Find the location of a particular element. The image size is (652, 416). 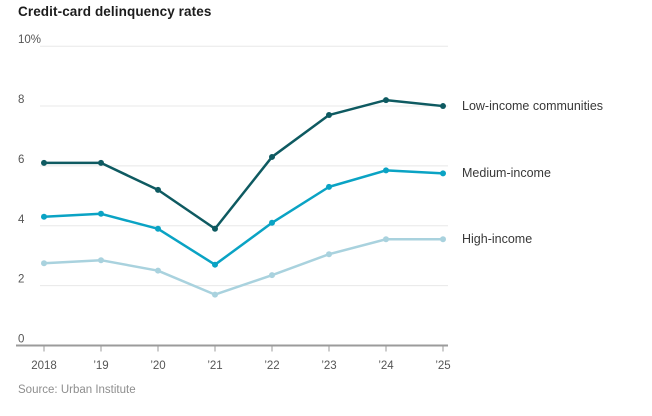

x-axis-tick-label: ’21 is located at coordinates (214, 366).